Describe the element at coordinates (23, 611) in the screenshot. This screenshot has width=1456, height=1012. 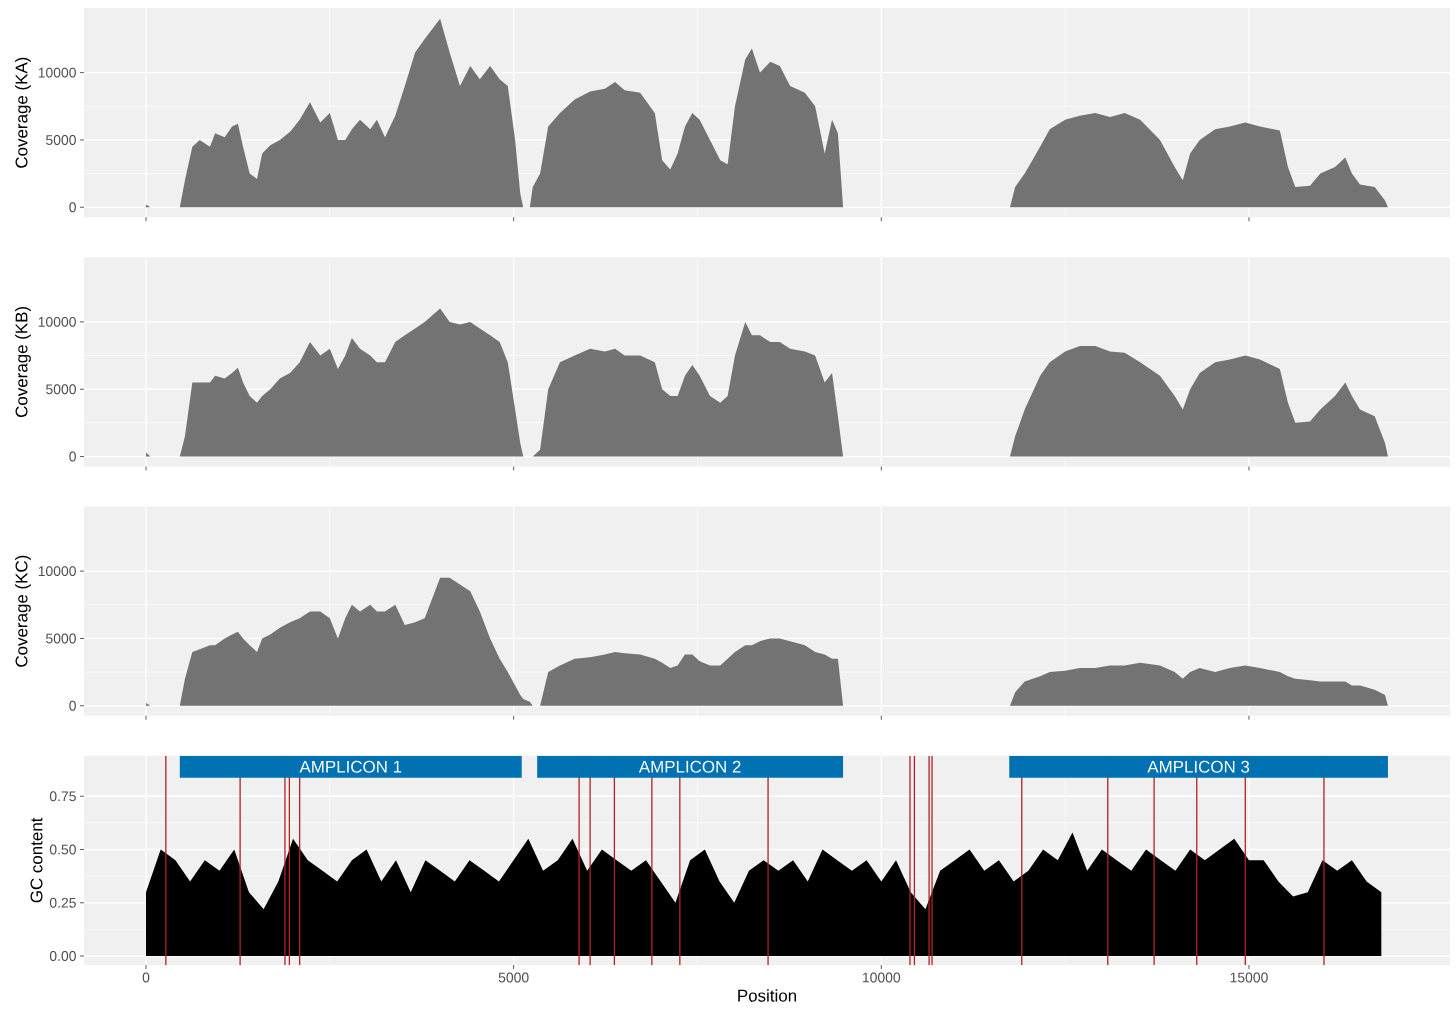
I see `y-axis-title: Coverage (KC)` at that location.